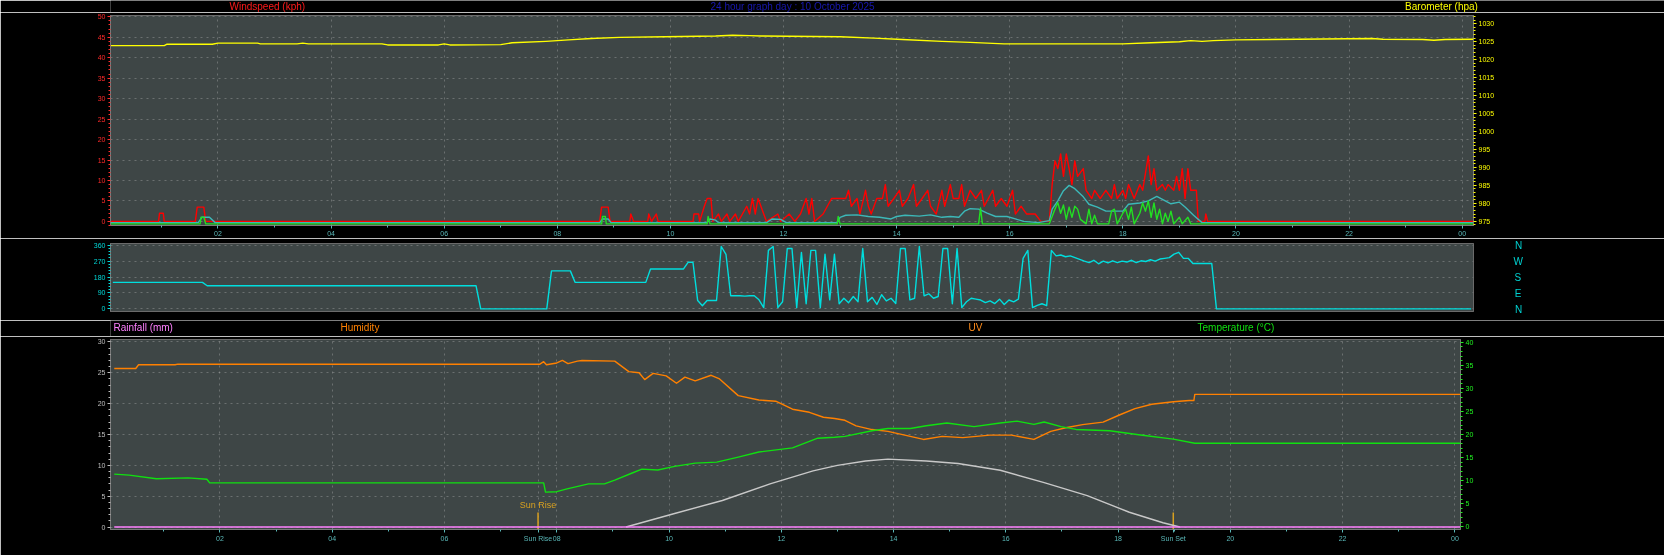 The width and height of the screenshot is (1664, 555). What do you see at coordinates (267, 6) in the screenshot?
I see `y-axis-title: Windspeed (kph)` at bounding box center [267, 6].